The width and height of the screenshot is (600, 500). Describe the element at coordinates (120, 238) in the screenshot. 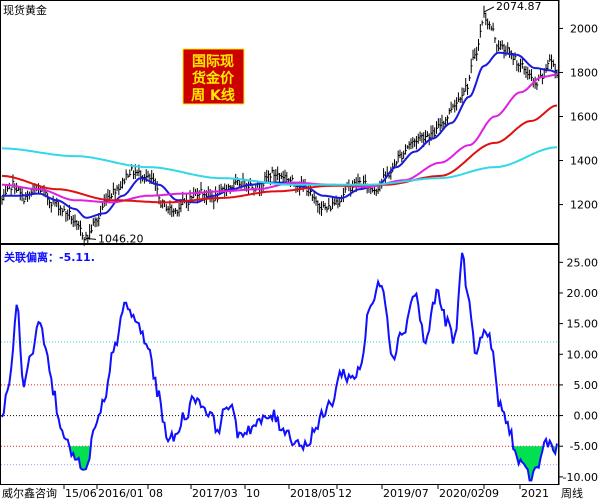

I see `annotation-label: 1046.20` at that location.